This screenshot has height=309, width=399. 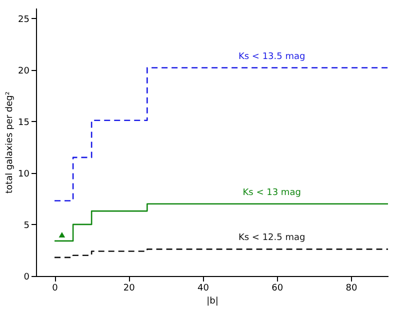 I want to click on x-tick-label: 40, so click(x=204, y=289).